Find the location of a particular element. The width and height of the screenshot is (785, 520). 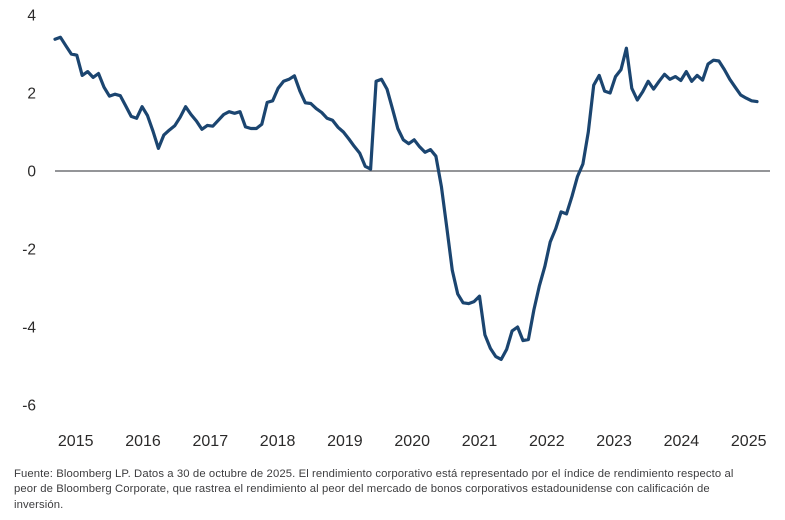

x-tick-label: 2017 is located at coordinates (211, 441).